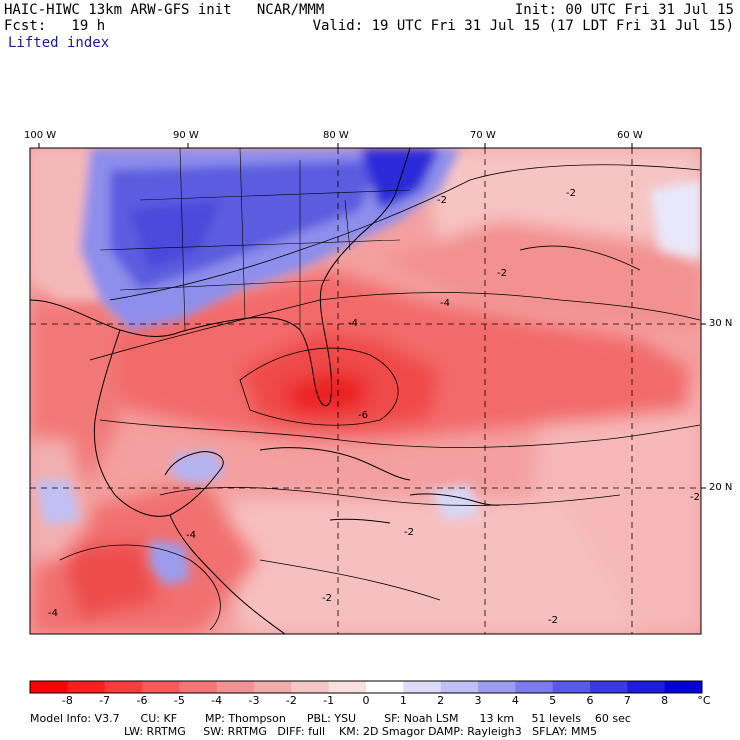  What do you see at coordinates (441, 700) in the screenshot?
I see `colorbar-tick-label: 2` at bounding box center [441, 700].